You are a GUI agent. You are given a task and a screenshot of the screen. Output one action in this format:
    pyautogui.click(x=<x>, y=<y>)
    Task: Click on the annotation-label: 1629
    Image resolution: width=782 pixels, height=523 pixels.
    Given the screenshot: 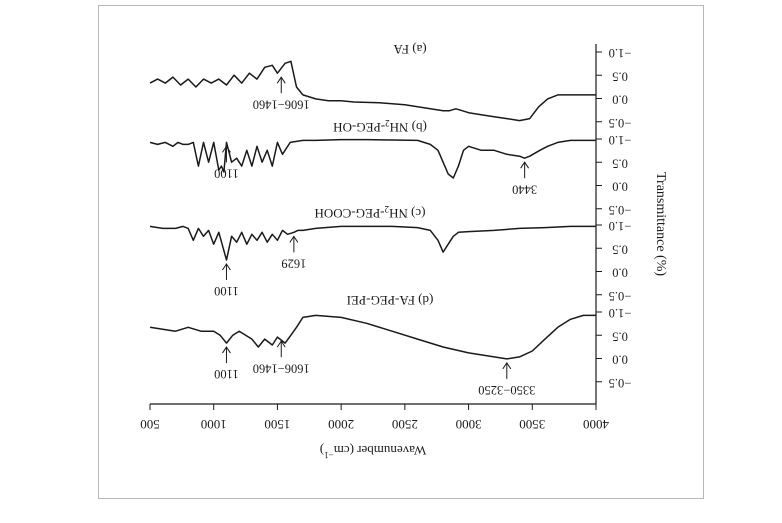 What is the action you would take?
    pyautogui.click(x=293, y=263)
    